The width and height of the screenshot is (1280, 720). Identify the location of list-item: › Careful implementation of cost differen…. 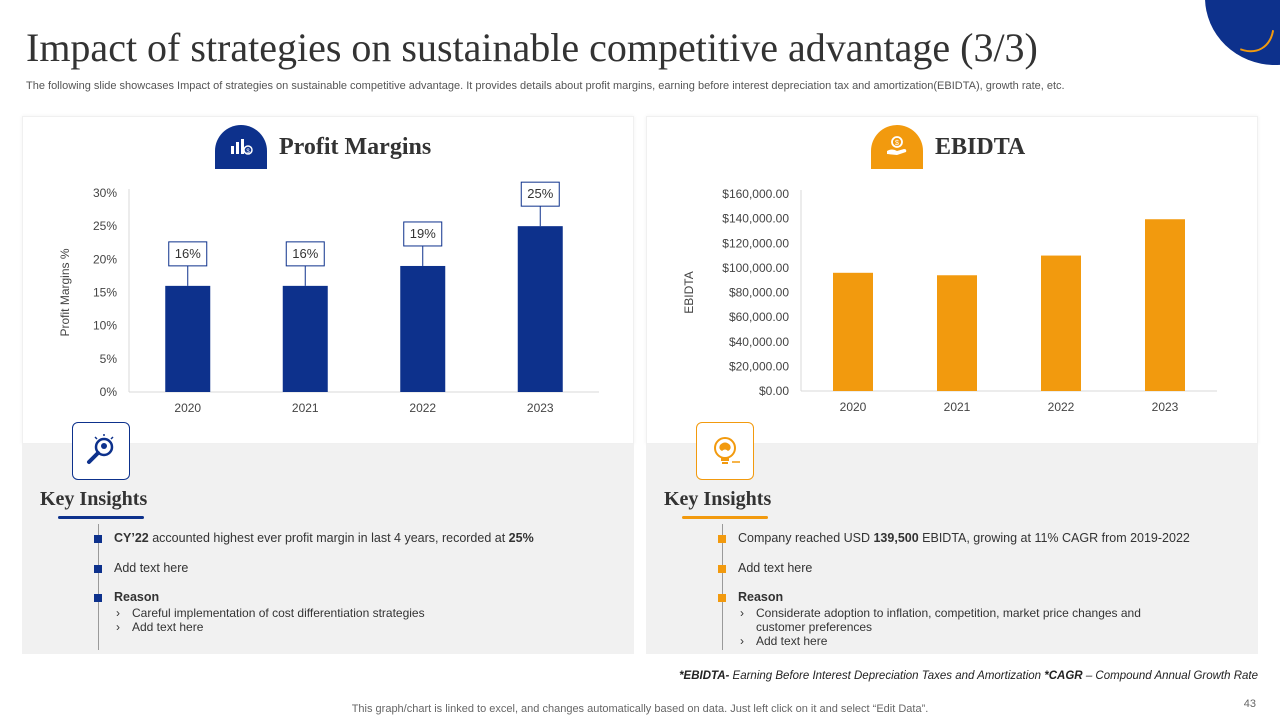
(270, 613).